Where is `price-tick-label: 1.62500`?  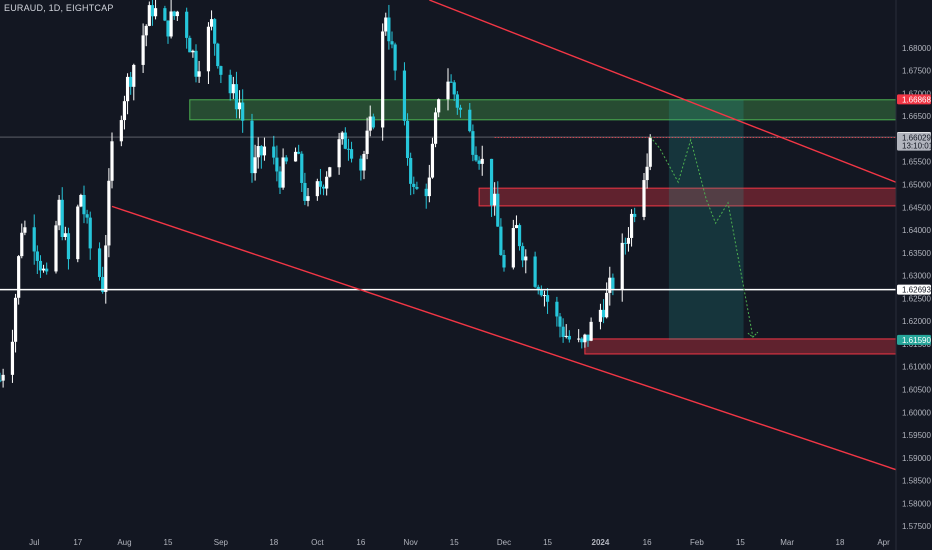
price-tick-label: 1.62500 is located at coordinates (916, 298).